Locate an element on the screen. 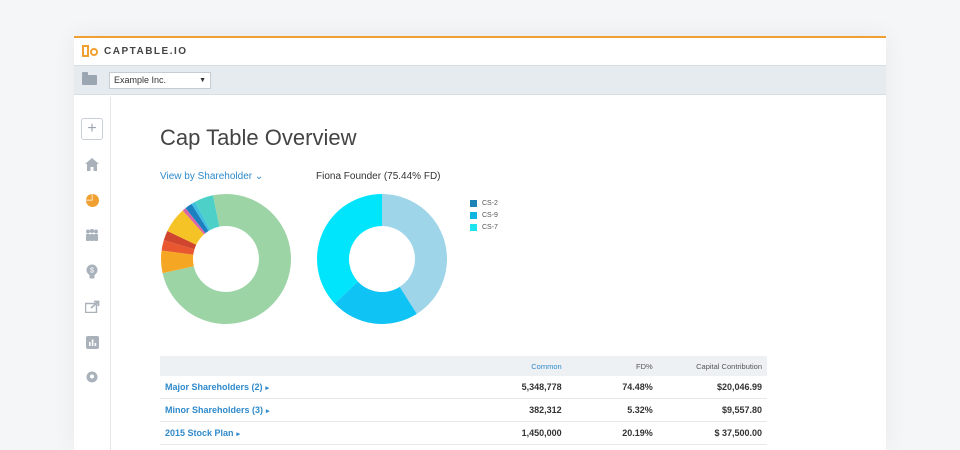 This screenshot has height=450, width=960. cell-capital: $9,557.80 is located at coordinates (712, 410).